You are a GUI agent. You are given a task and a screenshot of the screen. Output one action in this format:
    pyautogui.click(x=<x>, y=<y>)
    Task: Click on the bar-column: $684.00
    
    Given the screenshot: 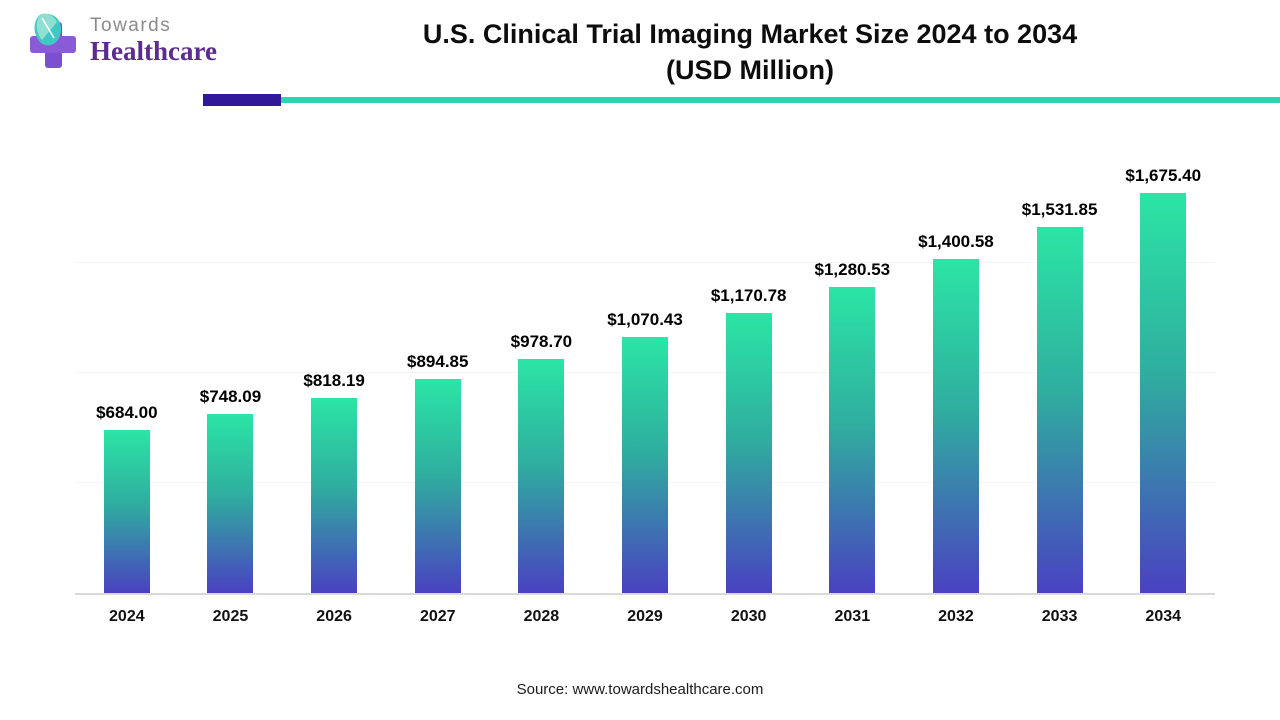 What is the action you would take?
    pyautogui.click(x=127, y=498)
    